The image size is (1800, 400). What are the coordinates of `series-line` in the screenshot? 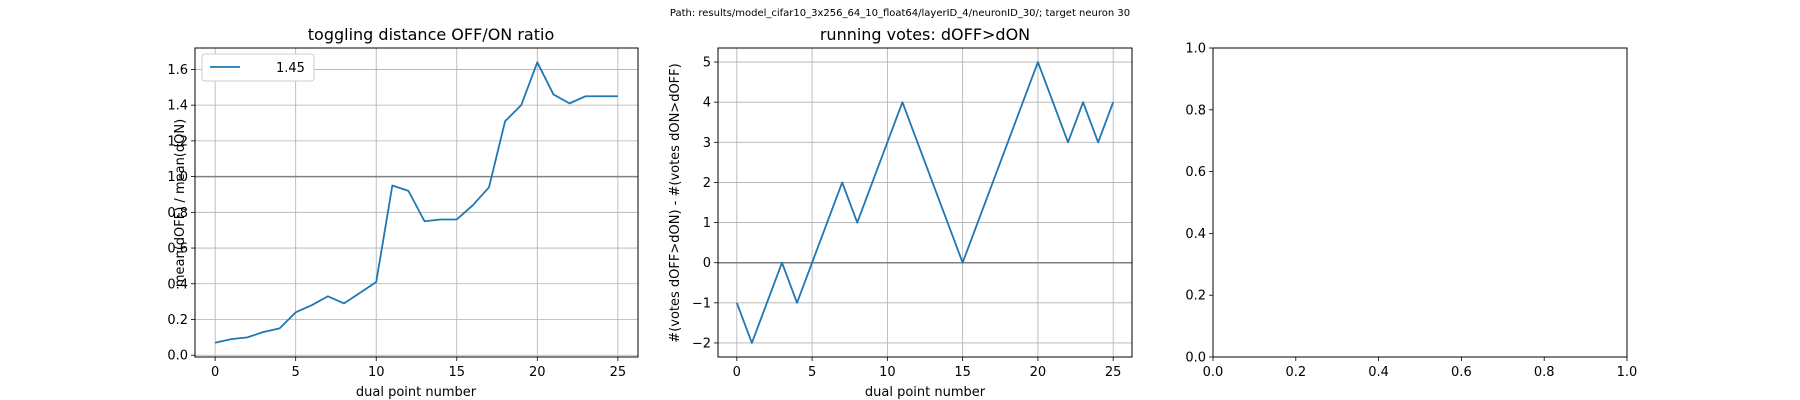 It's located at (925, 202).